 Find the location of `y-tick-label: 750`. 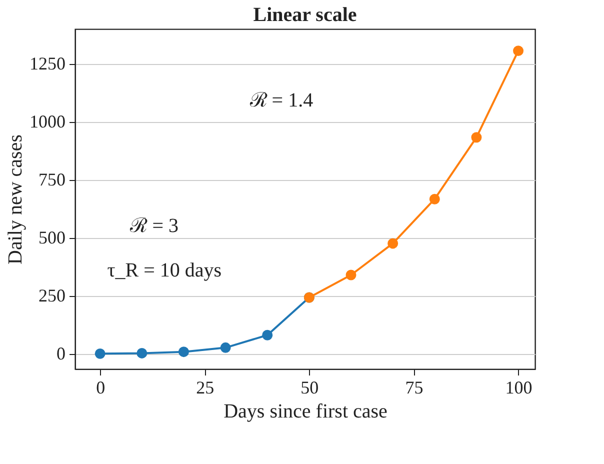

y-tick-label: 750 is located at coordinates (52, 179).